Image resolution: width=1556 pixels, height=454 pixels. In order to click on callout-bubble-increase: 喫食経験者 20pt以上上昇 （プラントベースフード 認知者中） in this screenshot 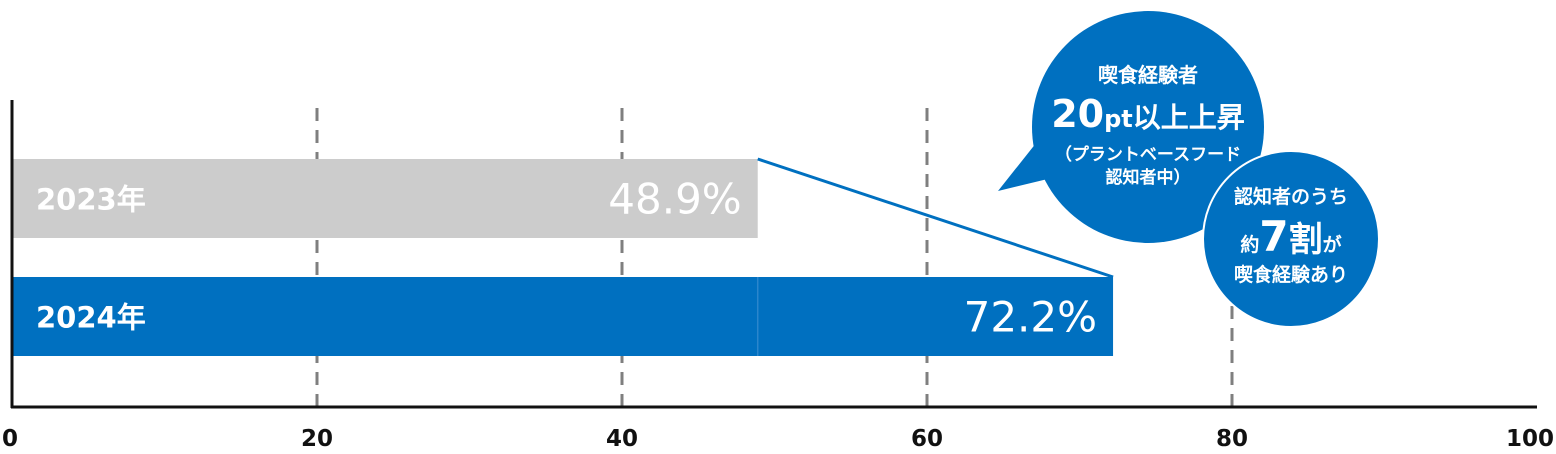, I will do `click(1131, 127)`.